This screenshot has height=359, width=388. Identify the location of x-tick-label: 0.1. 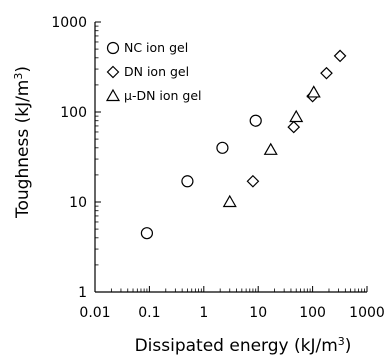
(149, 313).